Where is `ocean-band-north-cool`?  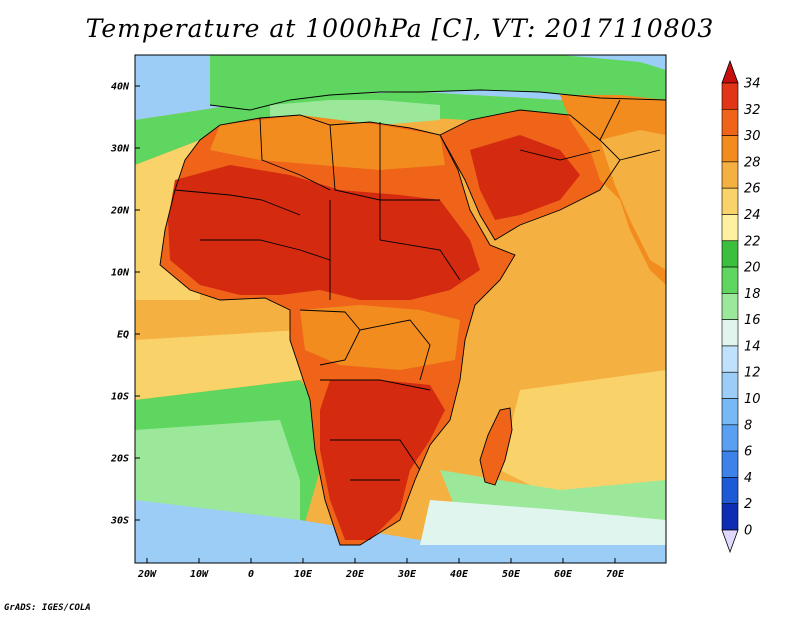
ocean-band-north-cool is located at coordinates (400, 128).